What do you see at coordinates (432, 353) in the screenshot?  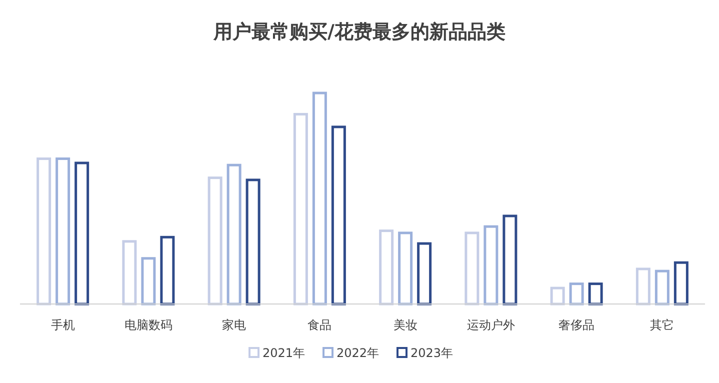 I see `legend-label: 2023年` at bounding box center [432, 353].